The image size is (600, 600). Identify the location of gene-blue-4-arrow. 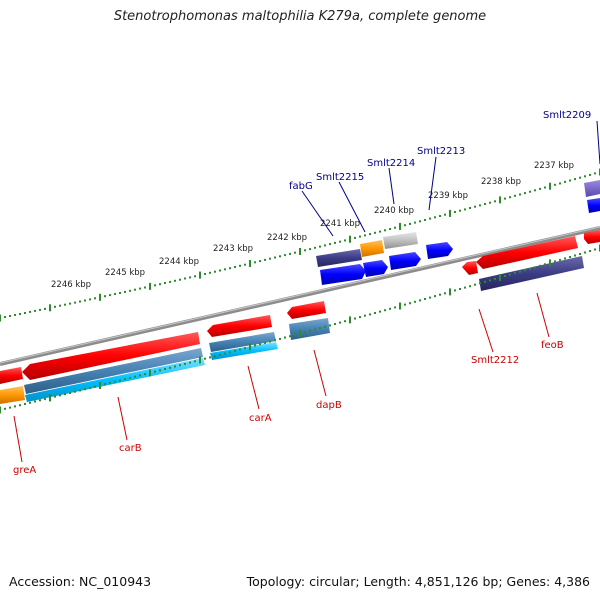
(439, 250).